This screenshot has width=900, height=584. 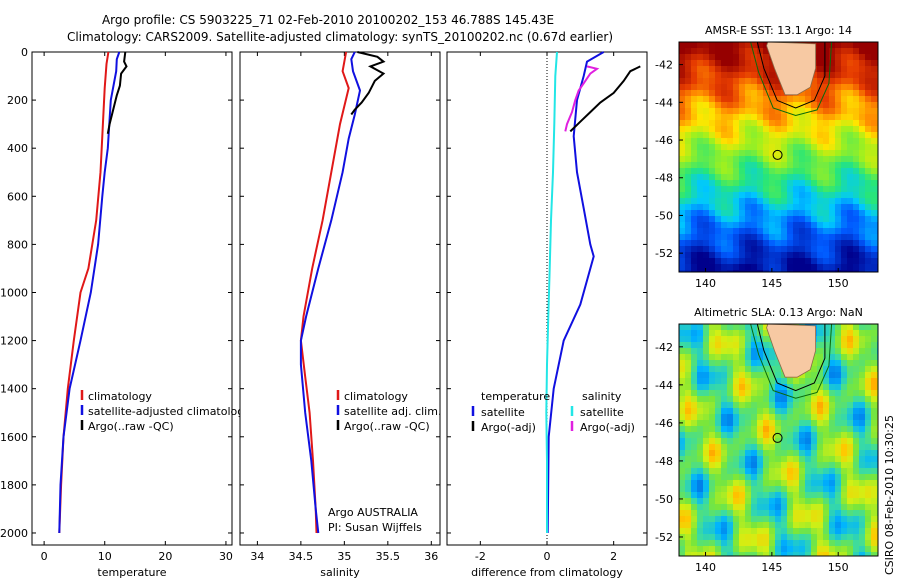 I want to click on argo-location-marker, so click(x=777, y=437).